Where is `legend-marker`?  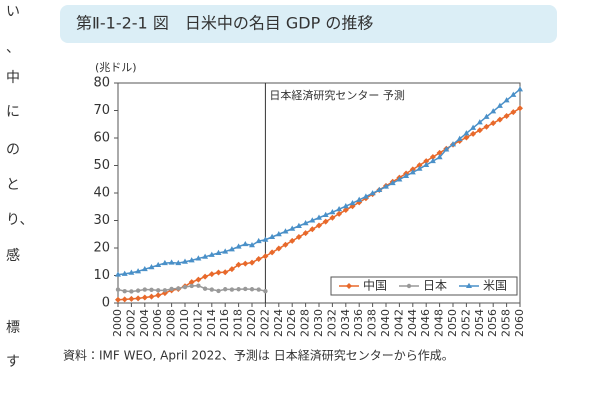
legend-marker is located at coordinates (469, 285).